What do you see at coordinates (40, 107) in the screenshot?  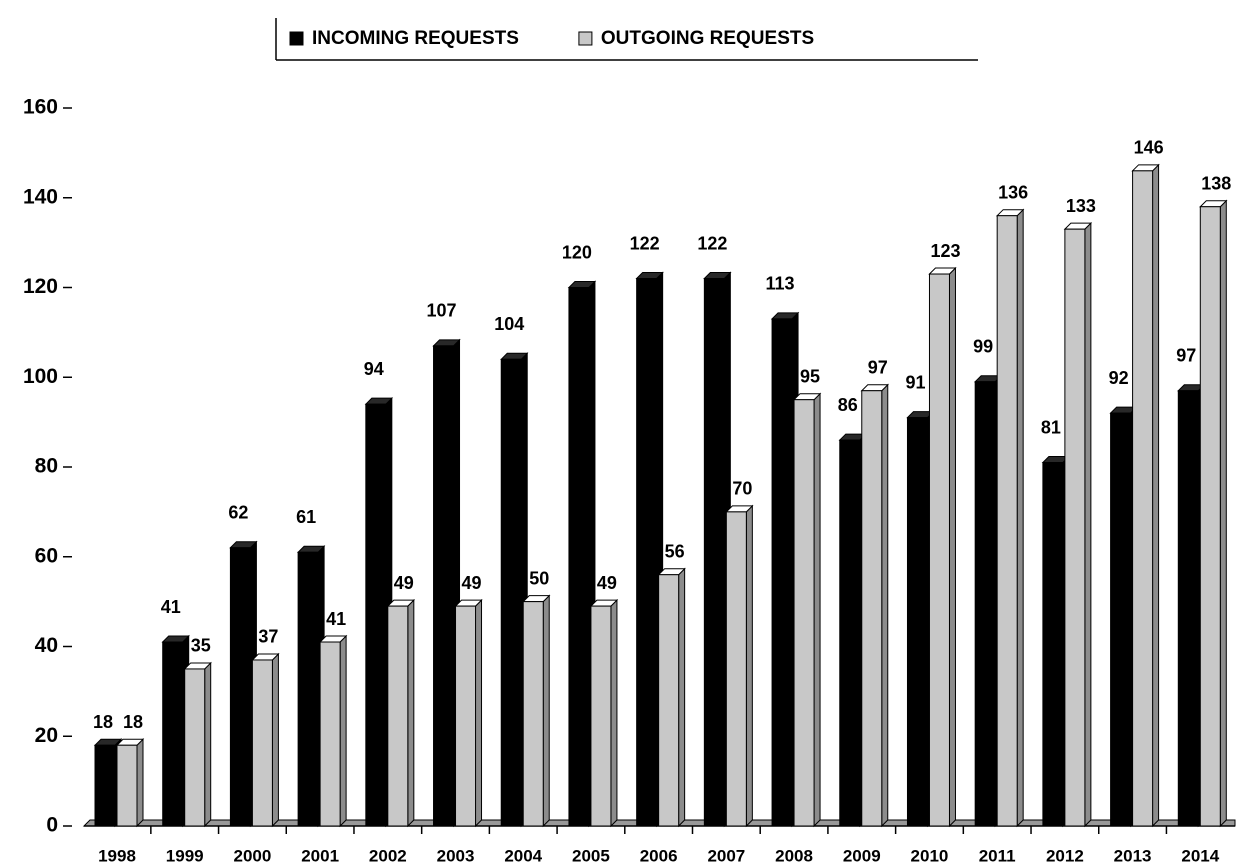 I see `y-tick-label: 160` at bounding box center [40, 107].